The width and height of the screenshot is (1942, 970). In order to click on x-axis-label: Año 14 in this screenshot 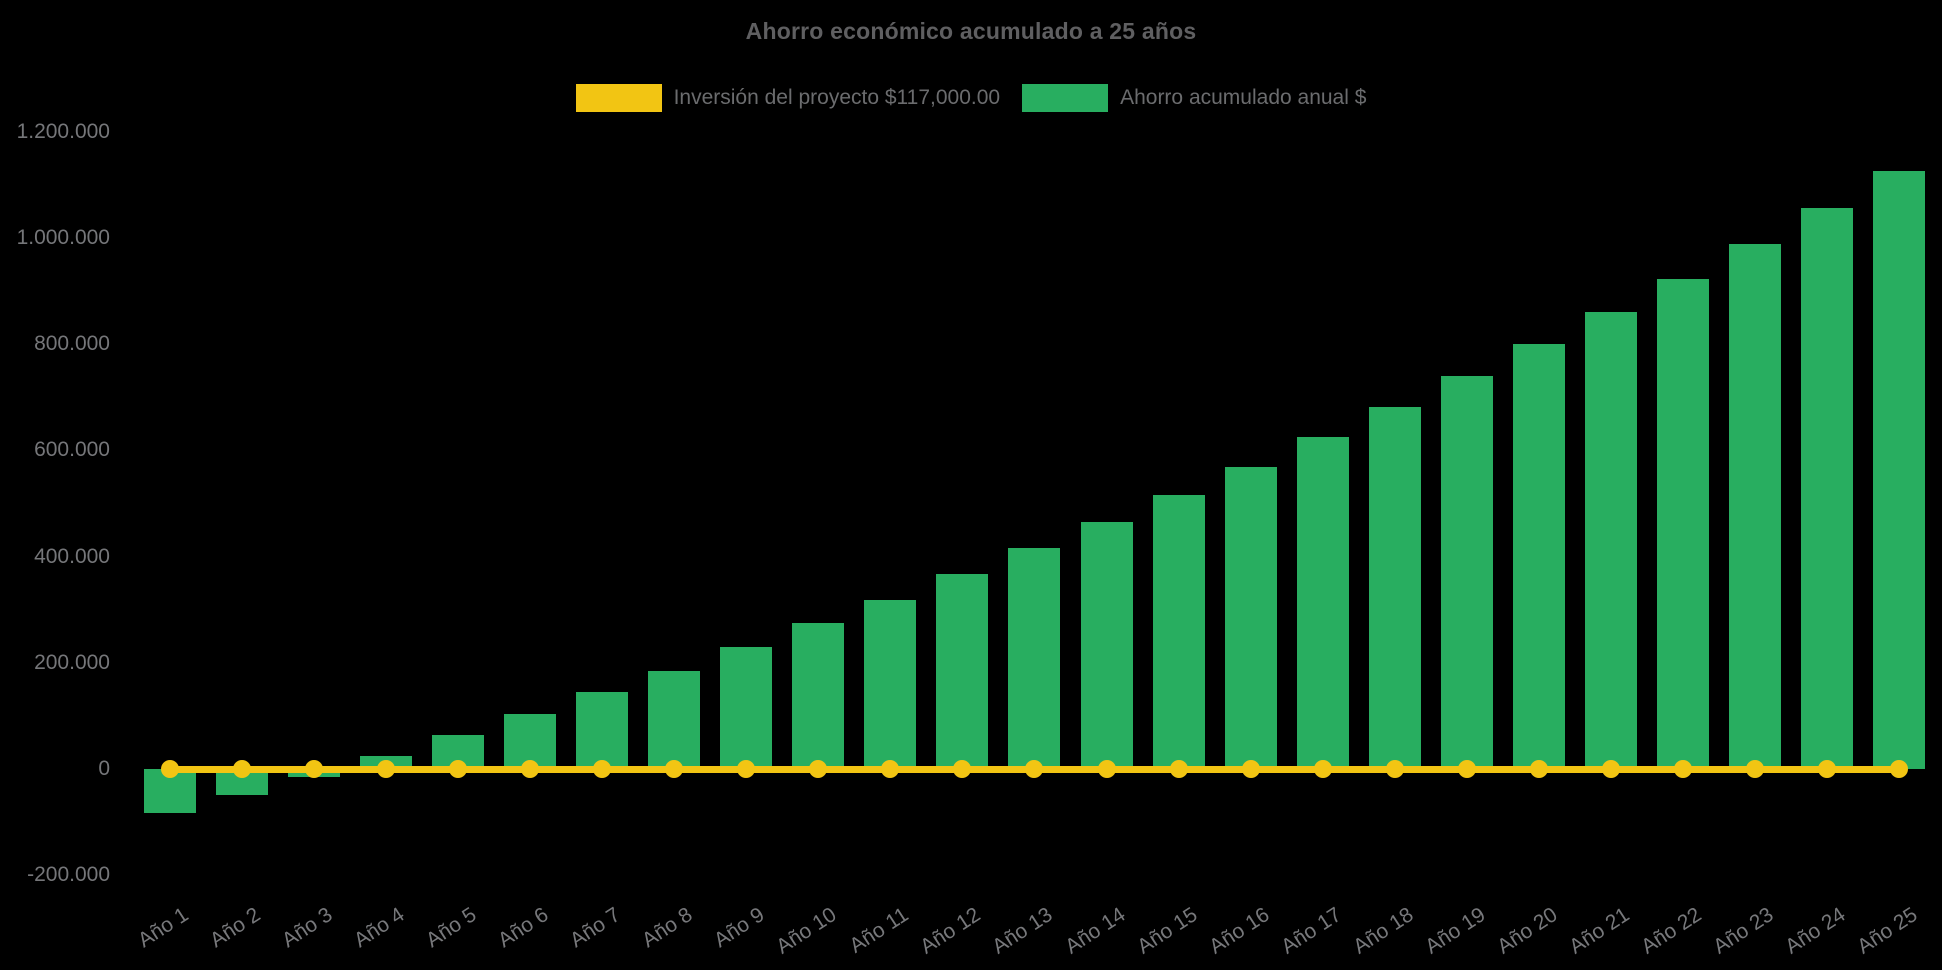, I will do `click(1095, 931)`.